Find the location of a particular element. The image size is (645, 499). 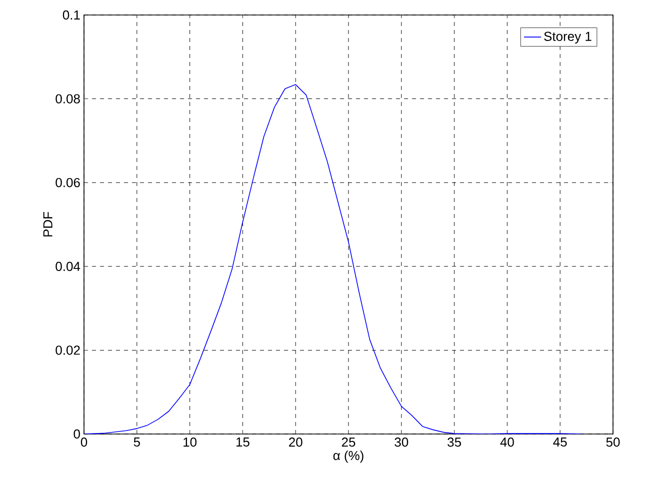

x-axis-title: α (%) is located at coordinates (348, 456).